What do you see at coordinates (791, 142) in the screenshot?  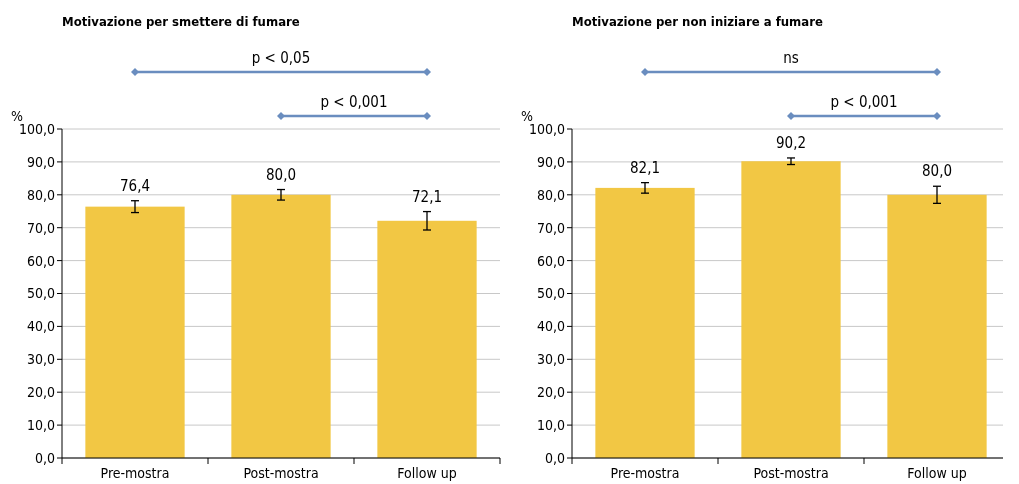 I see `data-label: 90,2` at bounding box center [791, 142].